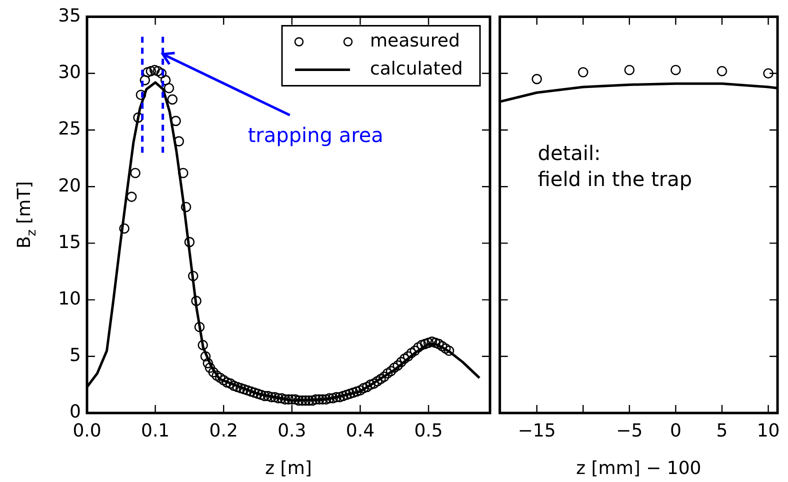 Image resolution: width=788 pixels, height=482 pixels. Describe the element at coordinates (75, 355) in the screenshot. I see `y-tick-label: 5` at that location.